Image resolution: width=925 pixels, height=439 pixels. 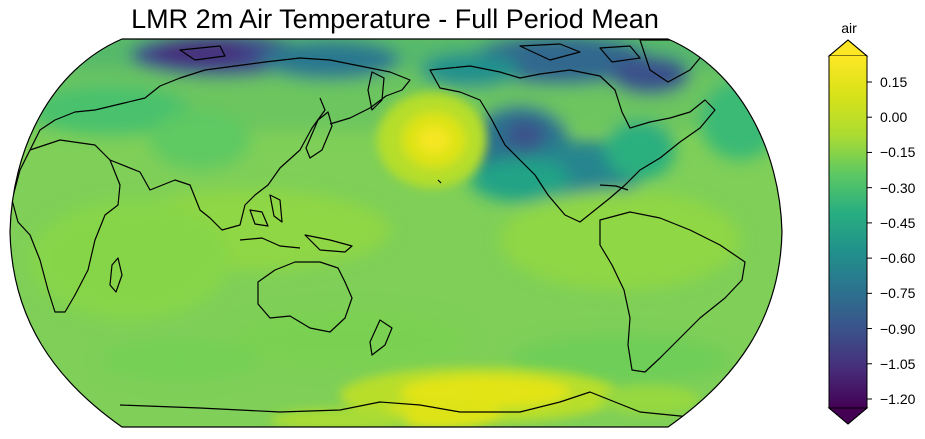 What do you see at coordinates (898, 222) in the screenshot?
I see `colorbar-tick-label: −0.45` at bounding box center [898, 222].